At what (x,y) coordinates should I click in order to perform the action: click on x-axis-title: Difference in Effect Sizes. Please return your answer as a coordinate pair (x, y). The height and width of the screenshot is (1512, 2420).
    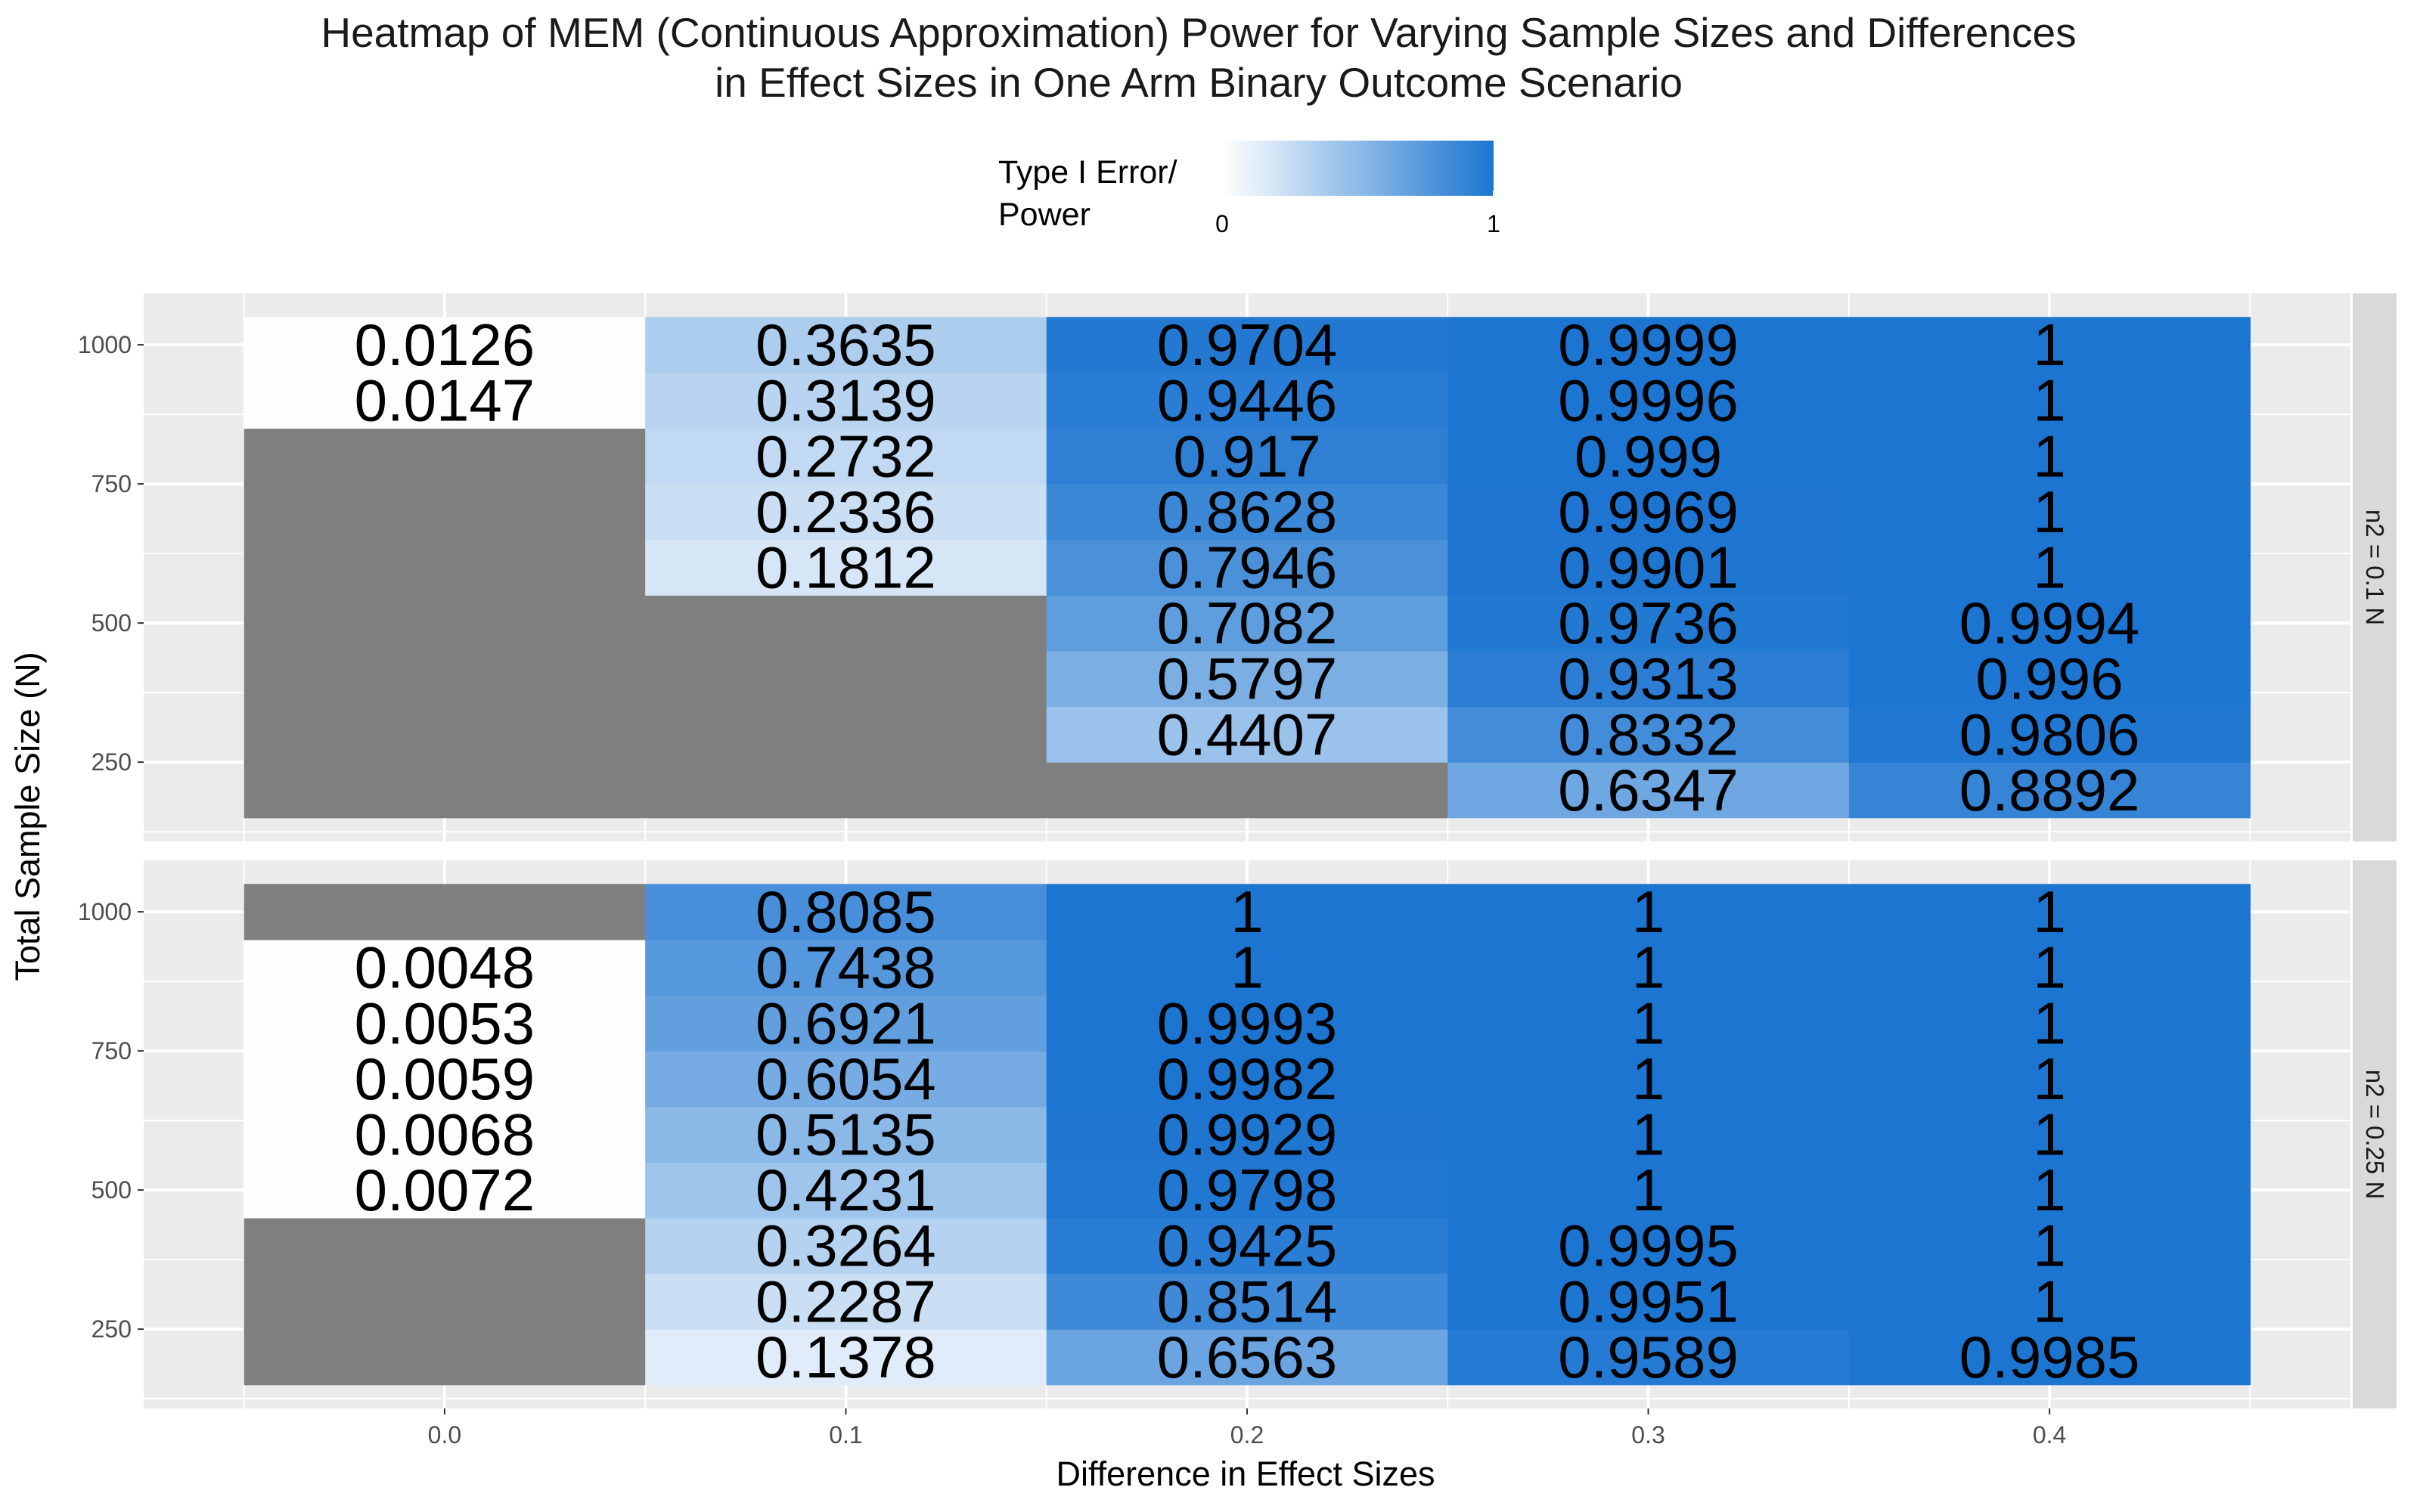
    Looking at the image, I should click on (1245, 1474).